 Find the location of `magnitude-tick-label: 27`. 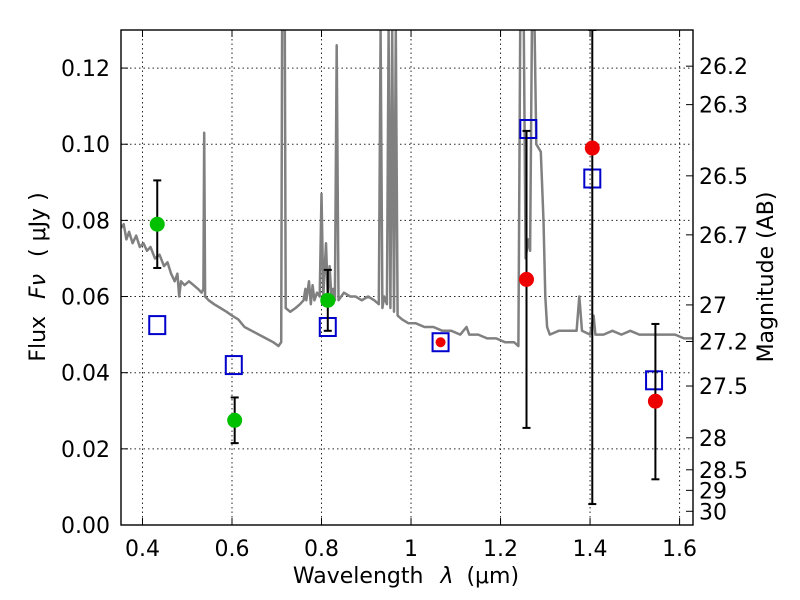

magnitude-tick-label: 27 is located at coordinates (713, 306).